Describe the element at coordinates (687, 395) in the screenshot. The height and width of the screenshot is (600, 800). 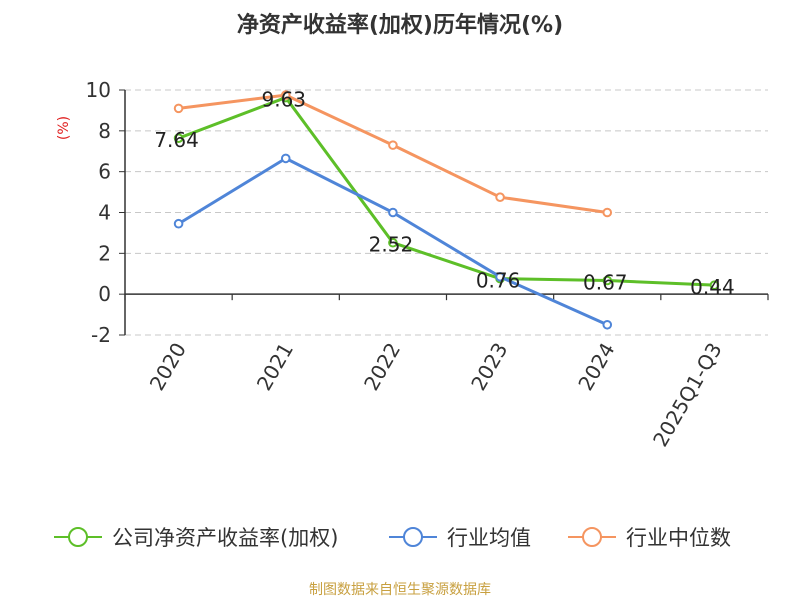
I see `x-tick-label: 2025Q1-Q3` at that location.